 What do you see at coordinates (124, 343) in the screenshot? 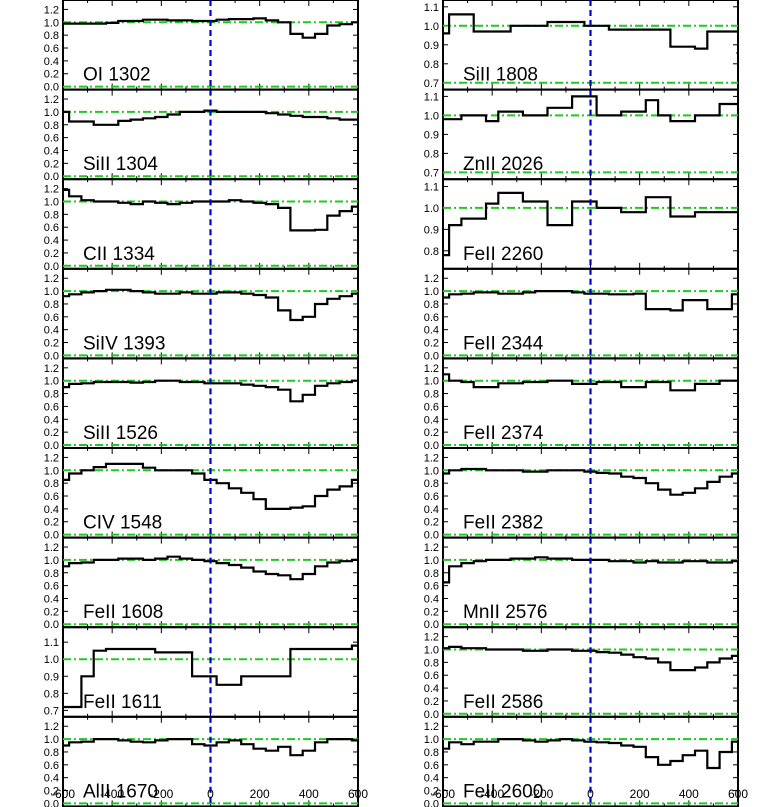
I see `ion-label: SiIV 1393` at bounding box center [124, 343].